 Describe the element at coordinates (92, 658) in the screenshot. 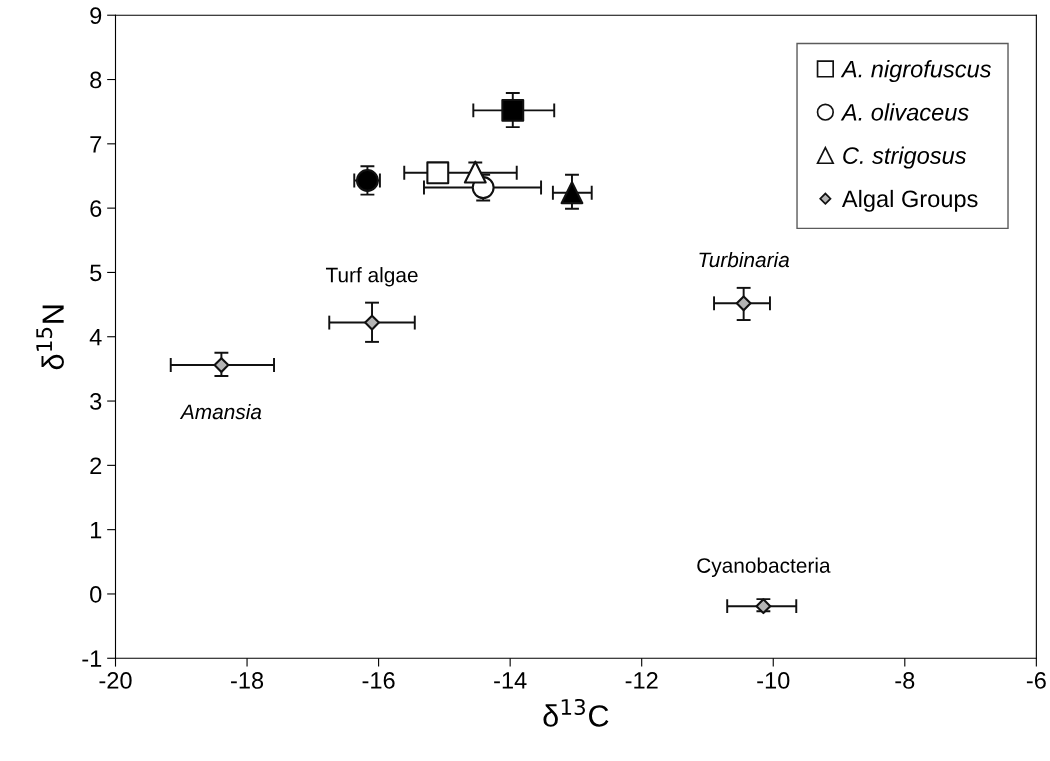

I see `y-tick-label: -1` at that location.